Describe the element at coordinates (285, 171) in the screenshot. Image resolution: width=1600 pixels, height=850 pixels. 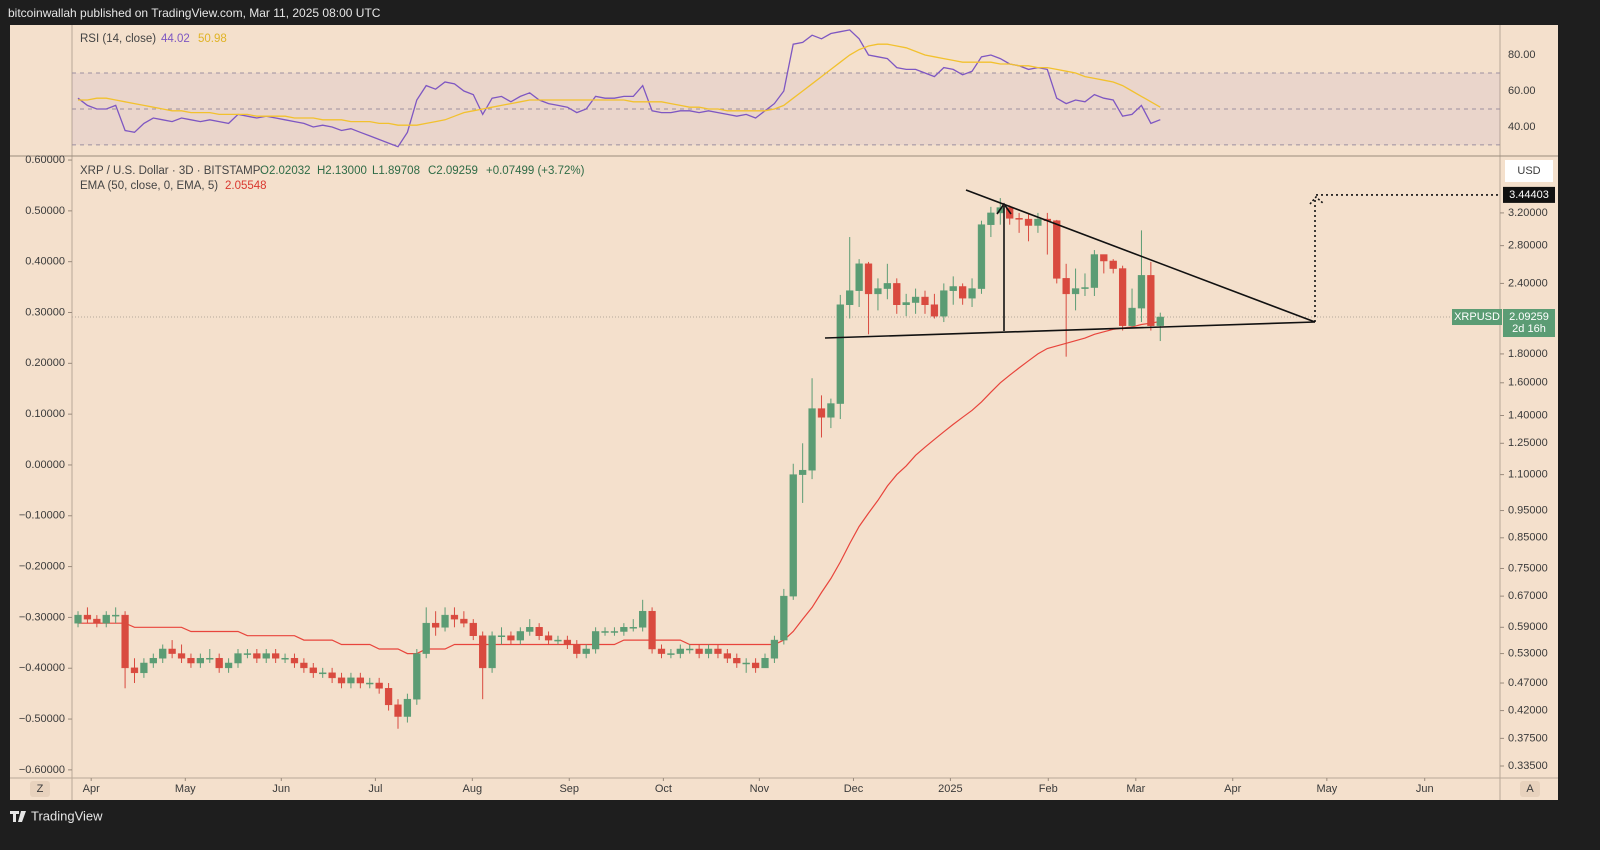
I see `open-label: O2.02032` at that location.